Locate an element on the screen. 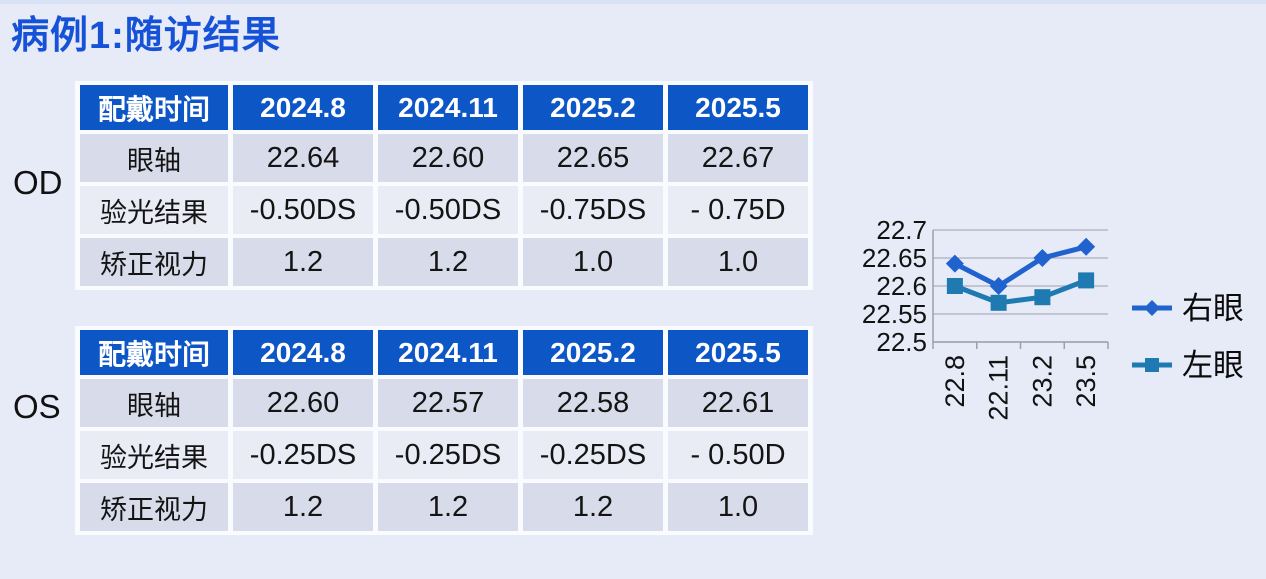  y-axis-tick-label: 22.5 is located at coordinates (901, 342).